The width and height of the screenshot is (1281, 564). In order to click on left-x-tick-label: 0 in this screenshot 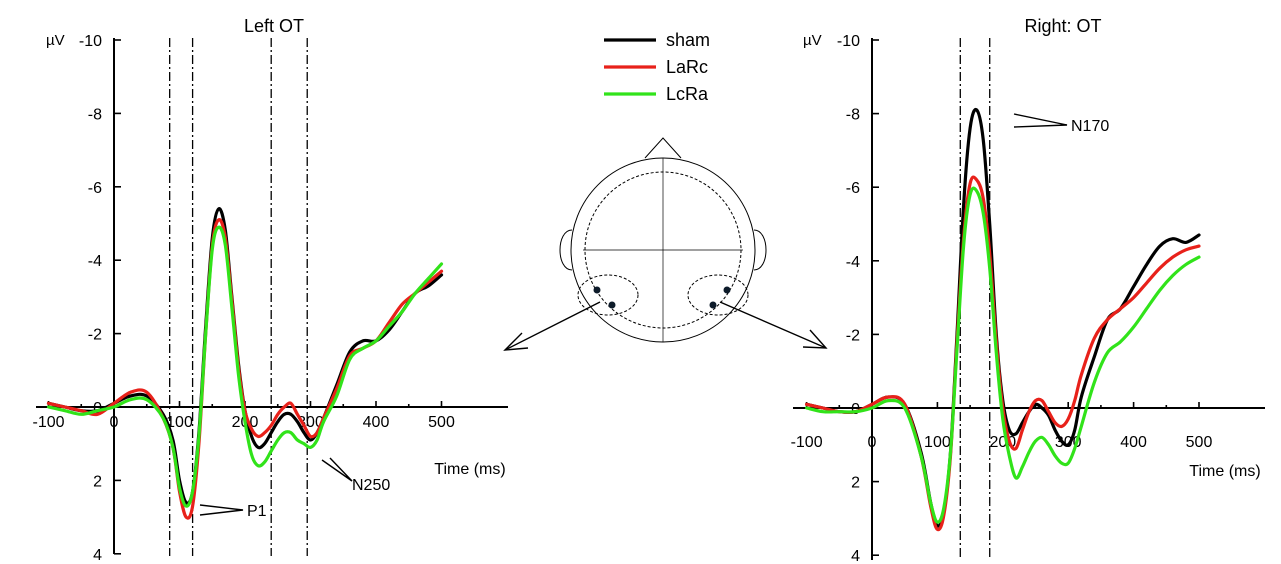, I will do `click(114, 422)`.